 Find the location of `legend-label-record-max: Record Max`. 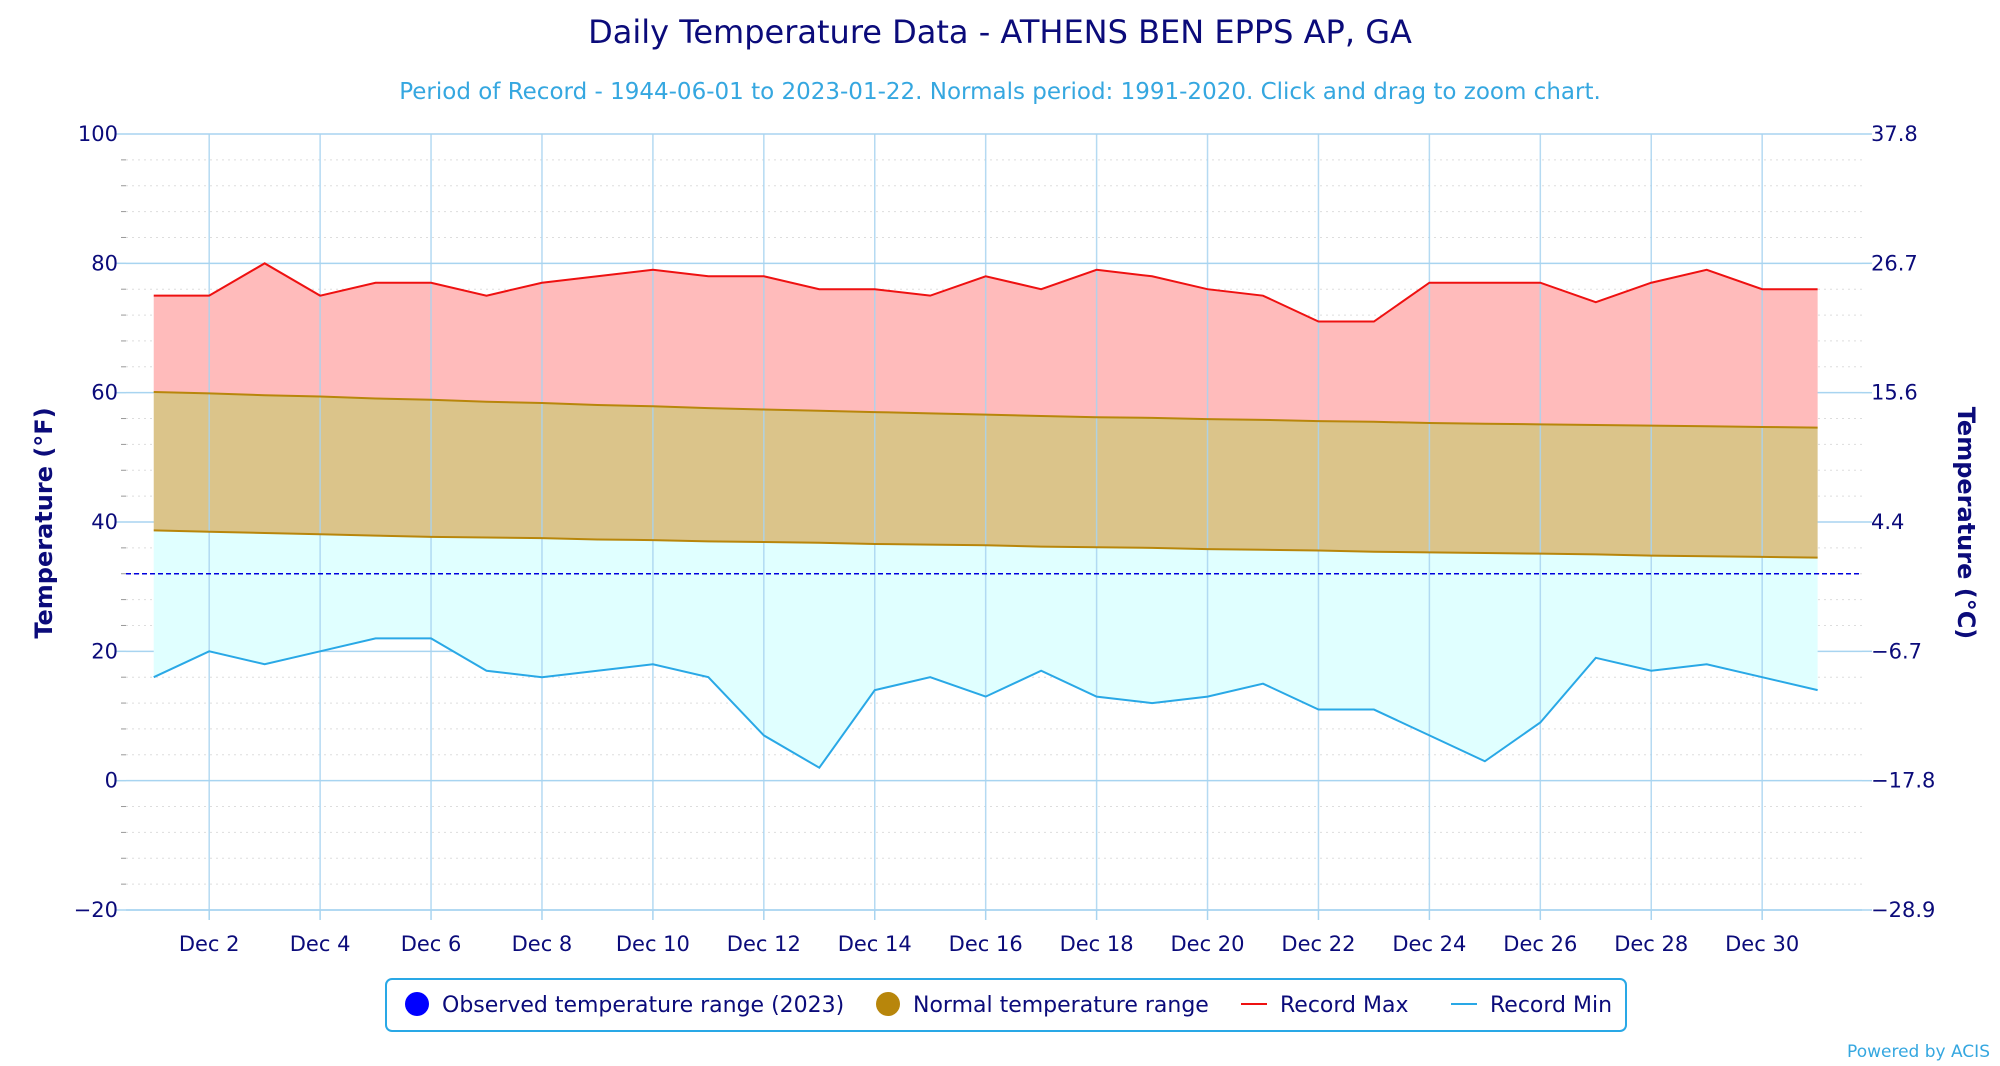

legend-label-record-max: Record Max is located at coordinates (1344, 1005).